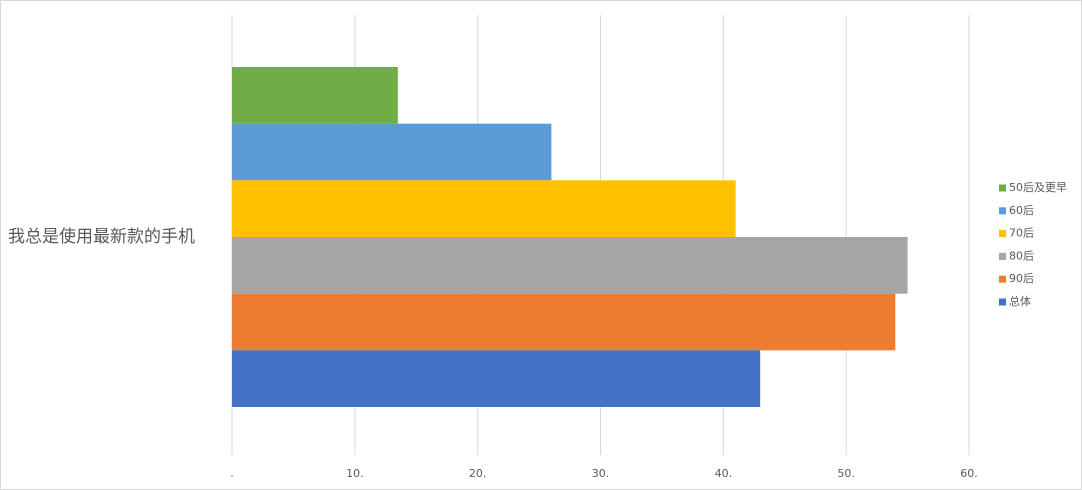 This screenshot has height=490, width=1082. I want to click on x-tick-label: 60., so click(969, 473).